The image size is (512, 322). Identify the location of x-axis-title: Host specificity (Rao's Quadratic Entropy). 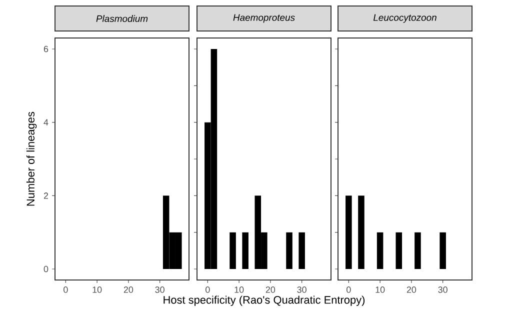
(264, 301).